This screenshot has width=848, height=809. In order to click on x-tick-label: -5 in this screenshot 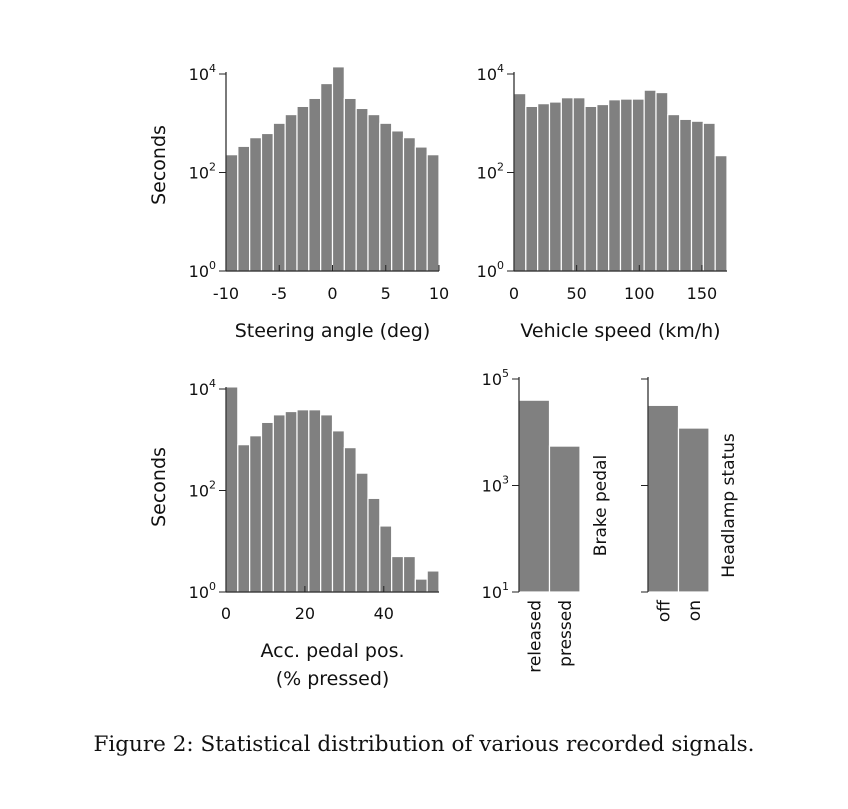, I will do `click(279, 293)`.